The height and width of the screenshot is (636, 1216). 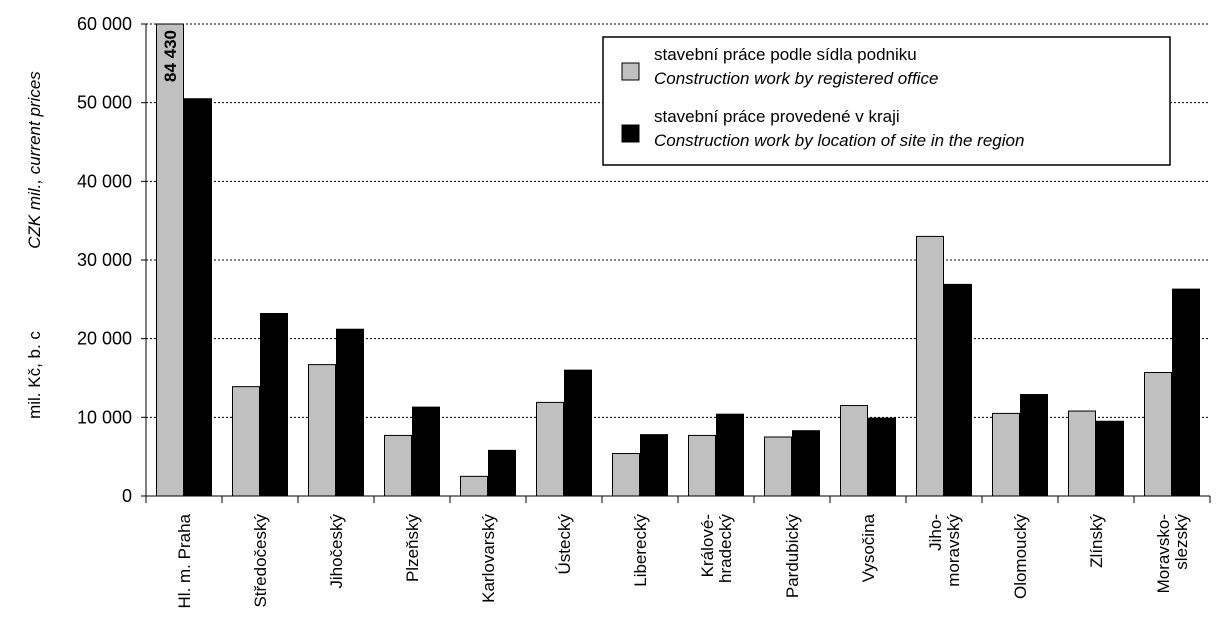 What do you see at coordinates (640, 550) in the screenshot?
I see `category-label: Liberecký` at bounding box center [640, 550].